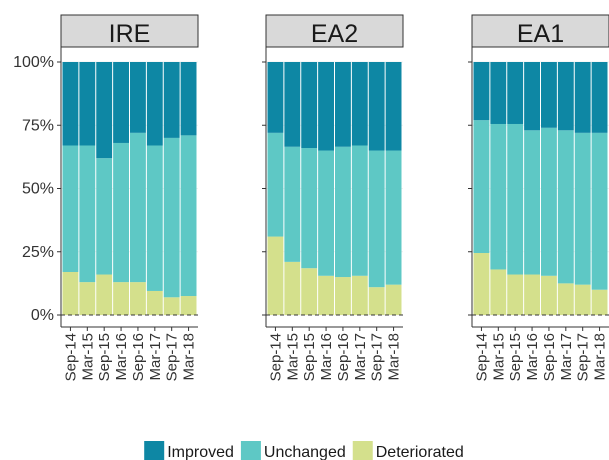 This screenshot has height=460, width=609. I want to click on y-tick-label: 75%, so click(38, 125).